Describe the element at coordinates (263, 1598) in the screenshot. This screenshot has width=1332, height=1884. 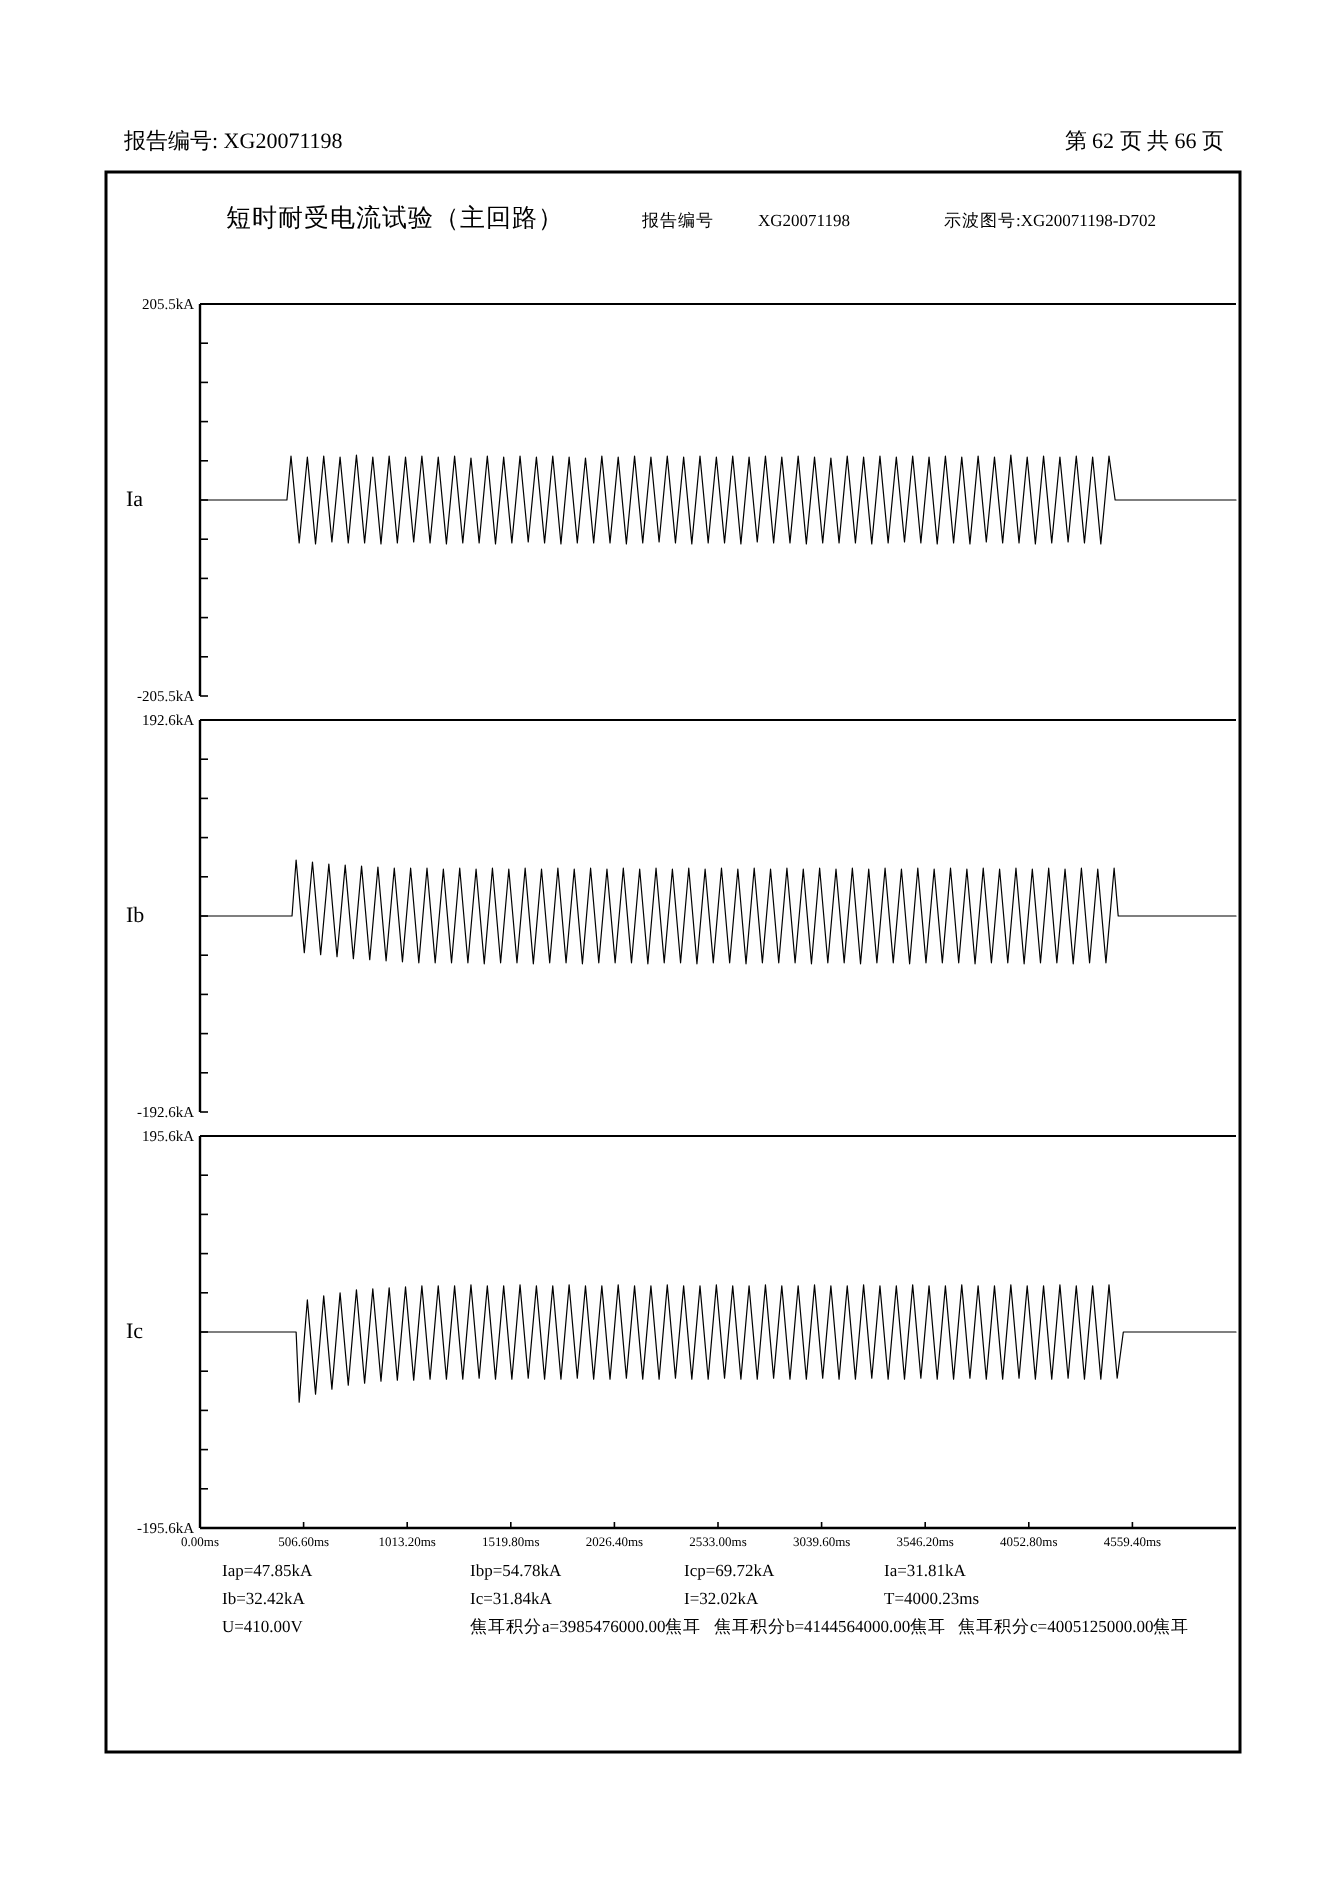
I see `annotation: Ib=32.42kA` at that location.